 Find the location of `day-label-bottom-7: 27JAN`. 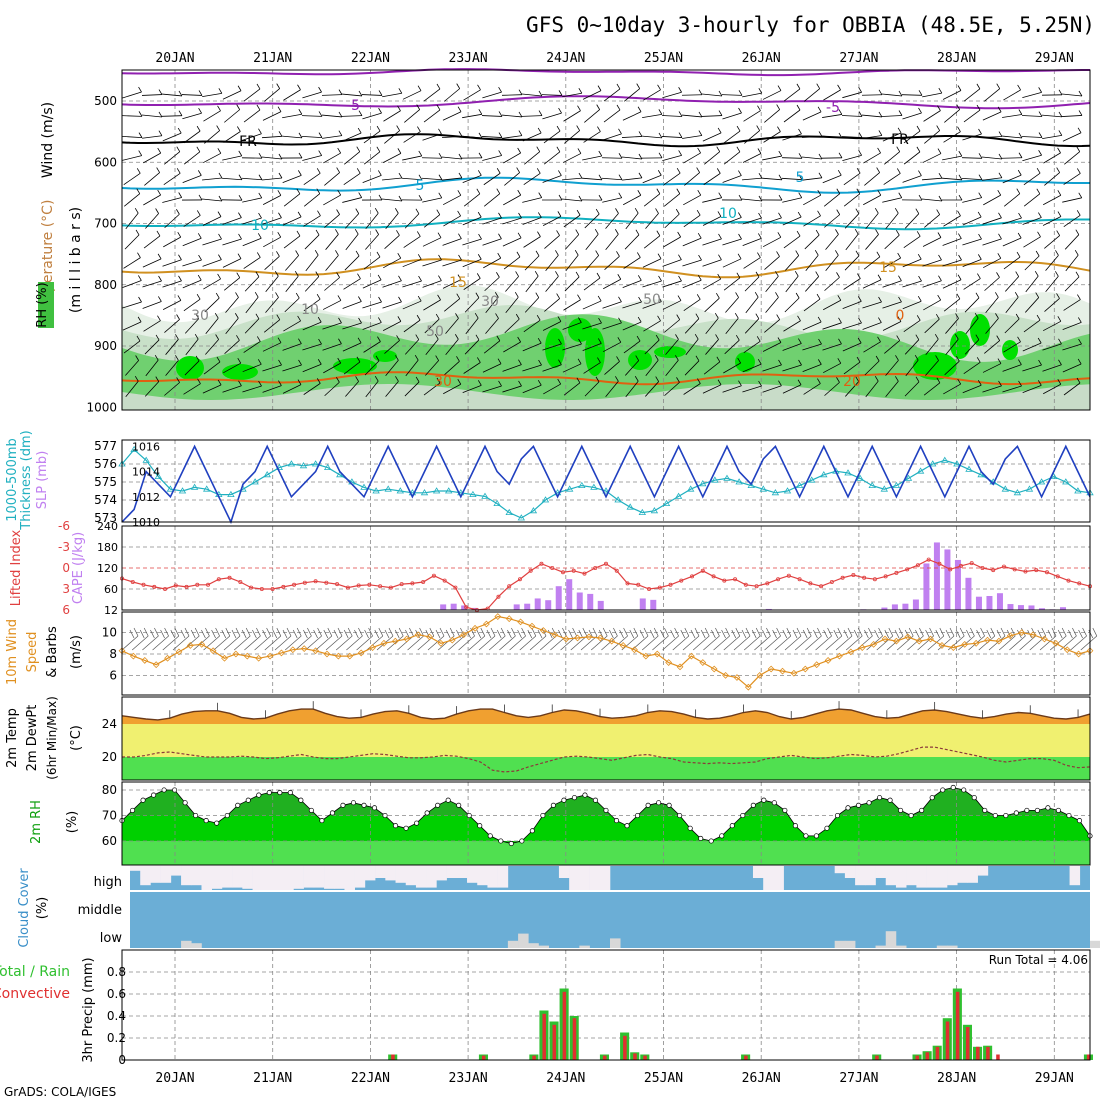

day-label-bottom-7: 27JAN is located at coordinates (858, 1078).